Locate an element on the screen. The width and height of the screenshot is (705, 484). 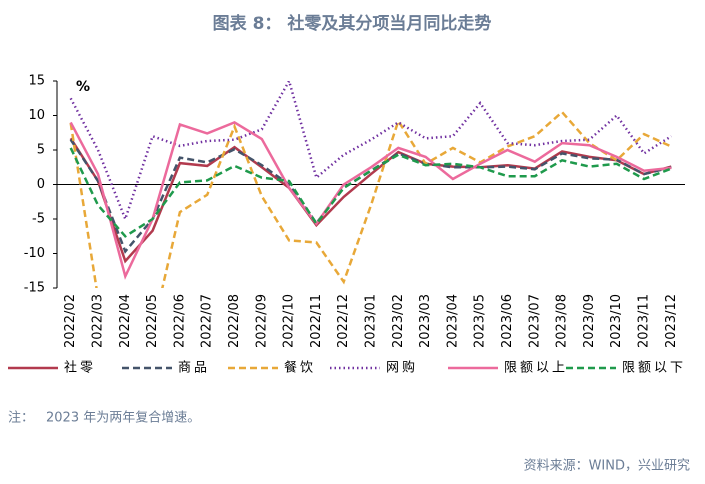
source: 资料来源：WIND，兴业研究 is located at coordinates (607, 466).